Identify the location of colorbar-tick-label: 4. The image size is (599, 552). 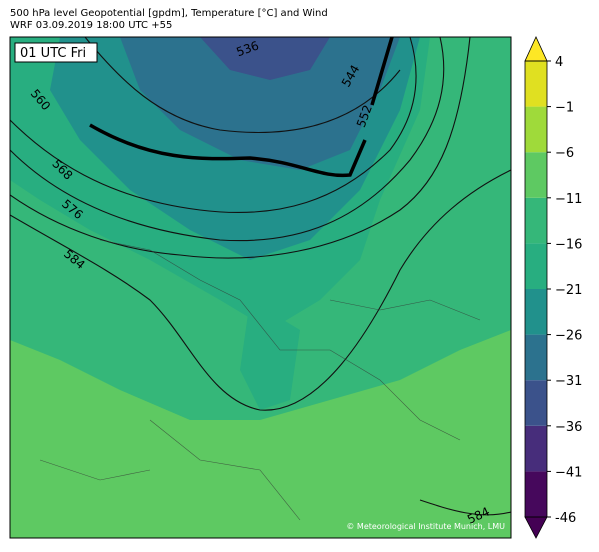
(559, 62).